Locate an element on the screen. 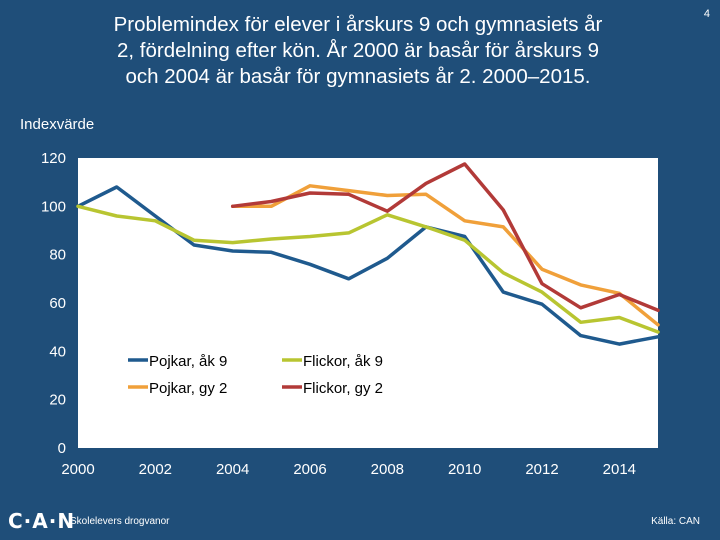 This screenshot has width=720, height=540. y-tick-label: 0 is located at coordinates (62, 448).